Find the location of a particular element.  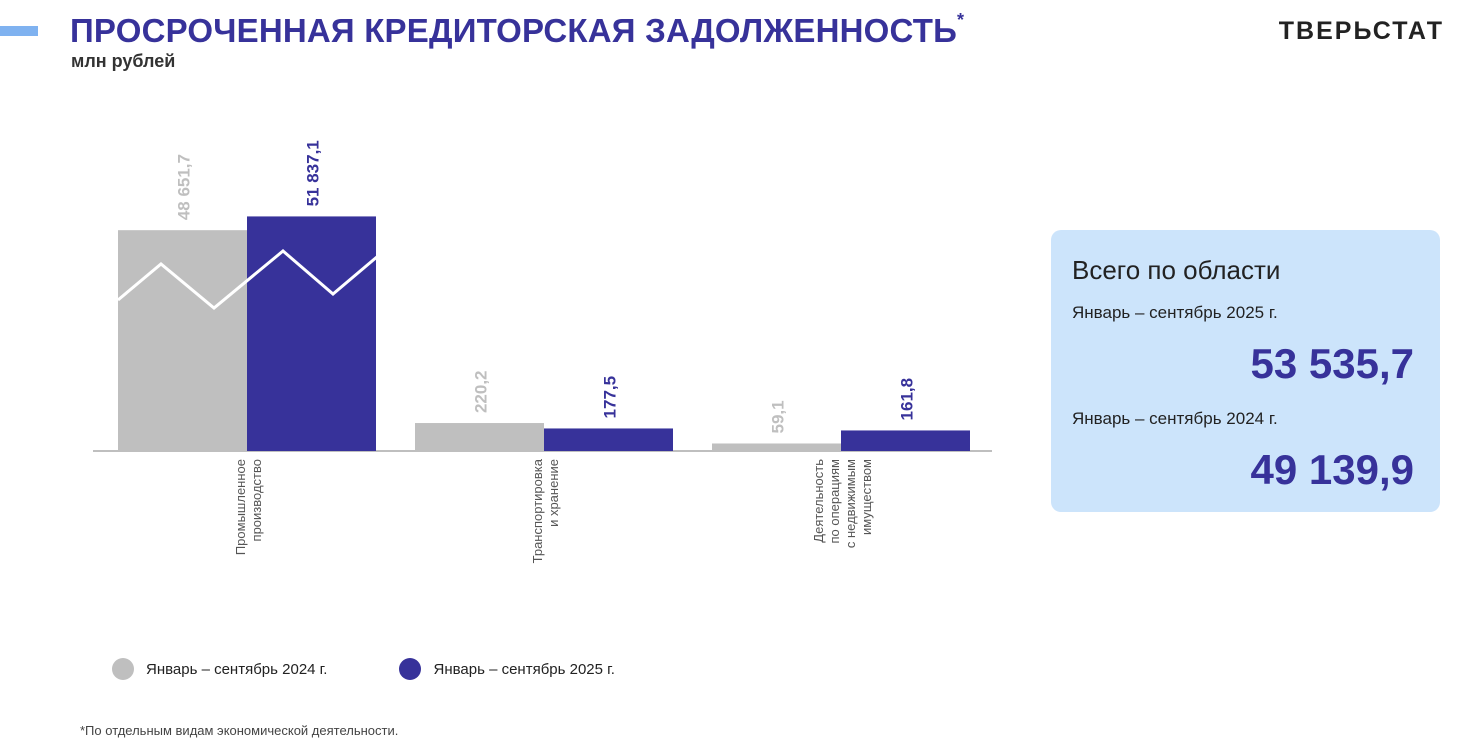

category-label-3-line-1: Деятельность is located at coordinates (818, 501).